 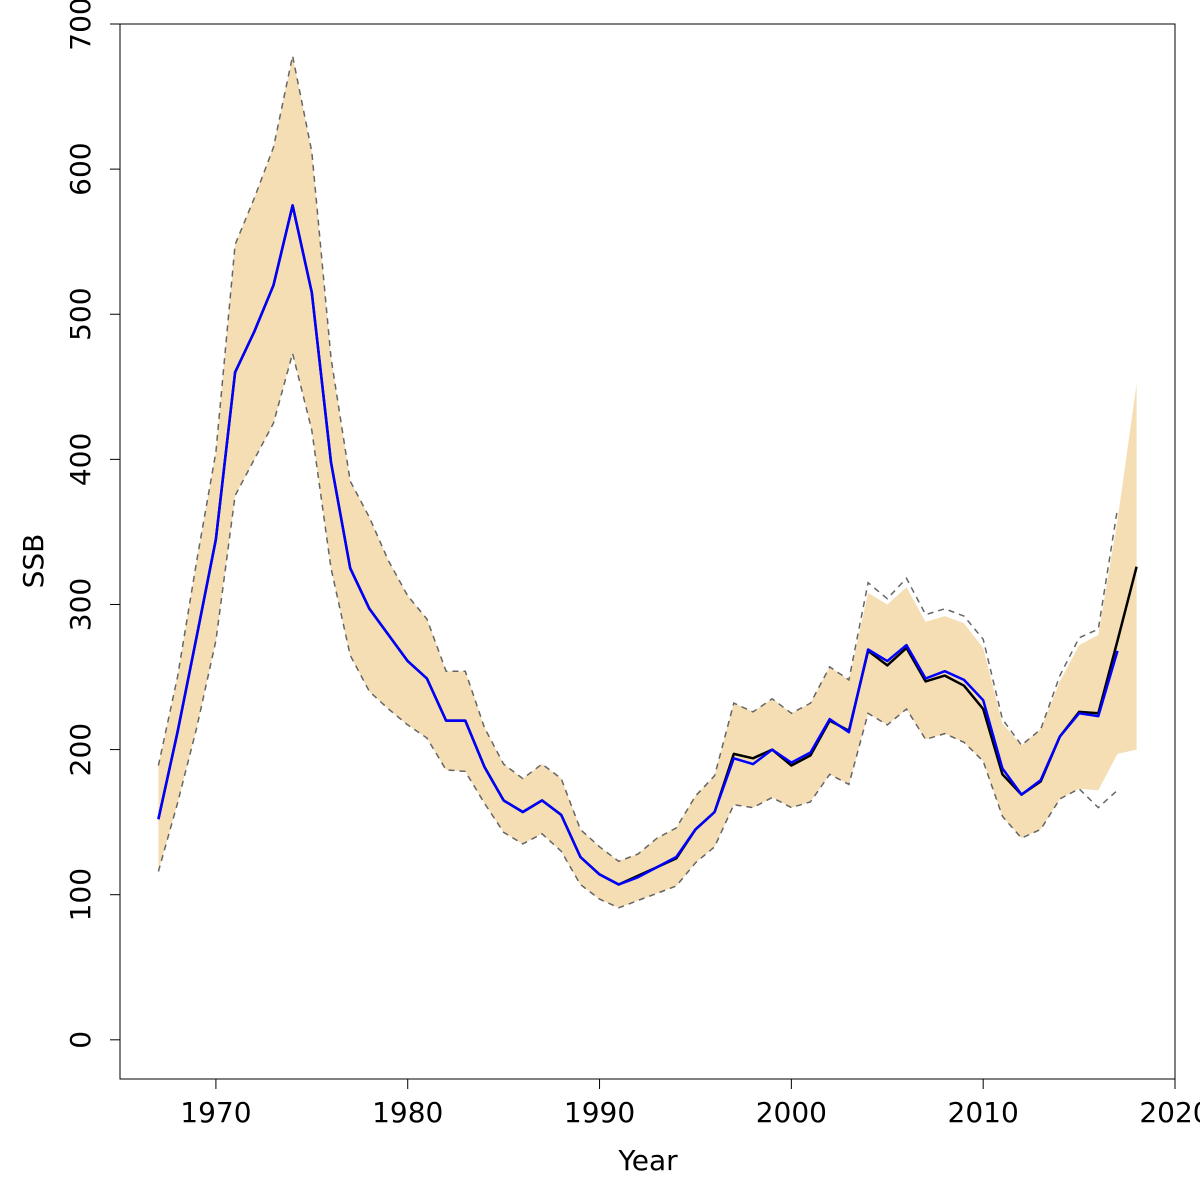 I want to click on x-tick-label: 1980, so click(x=407, y=1112).